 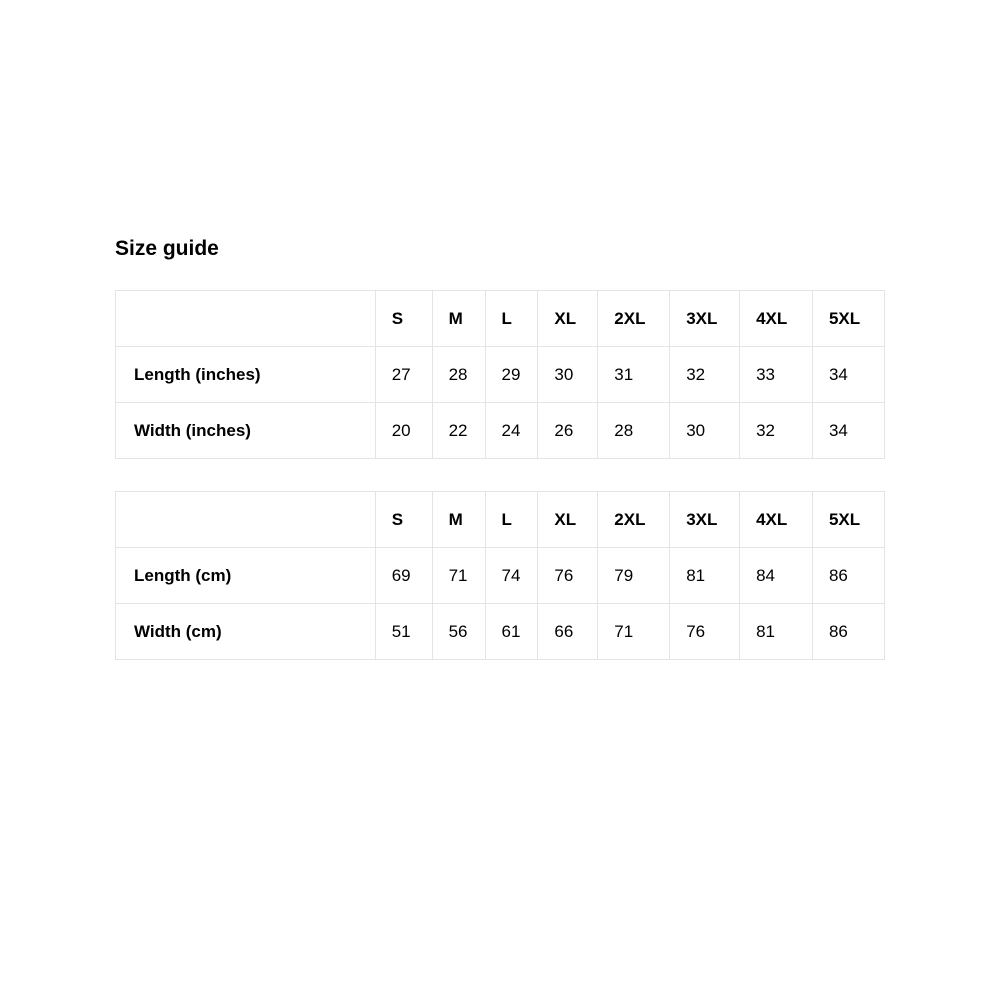 I want to click on page-title: Size guide, so click(x=167, y=248).